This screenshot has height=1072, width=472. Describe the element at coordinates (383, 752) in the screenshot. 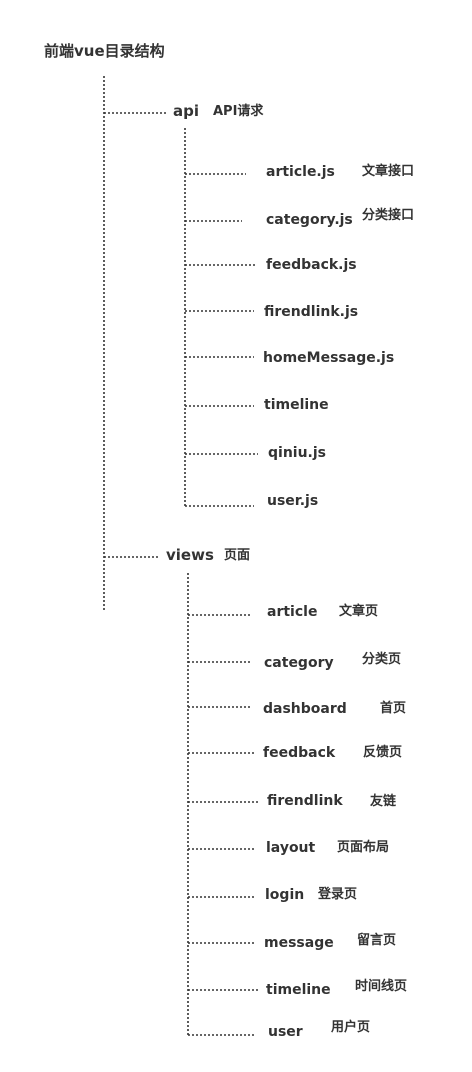

I see `views-folder-item-desc: 反馈页` at that location.